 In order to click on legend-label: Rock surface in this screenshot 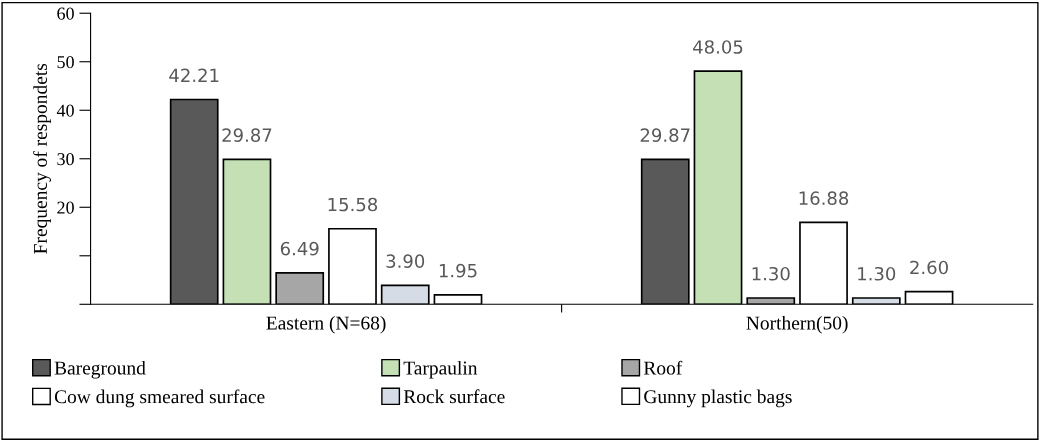, I will do `click(454, 396)`.